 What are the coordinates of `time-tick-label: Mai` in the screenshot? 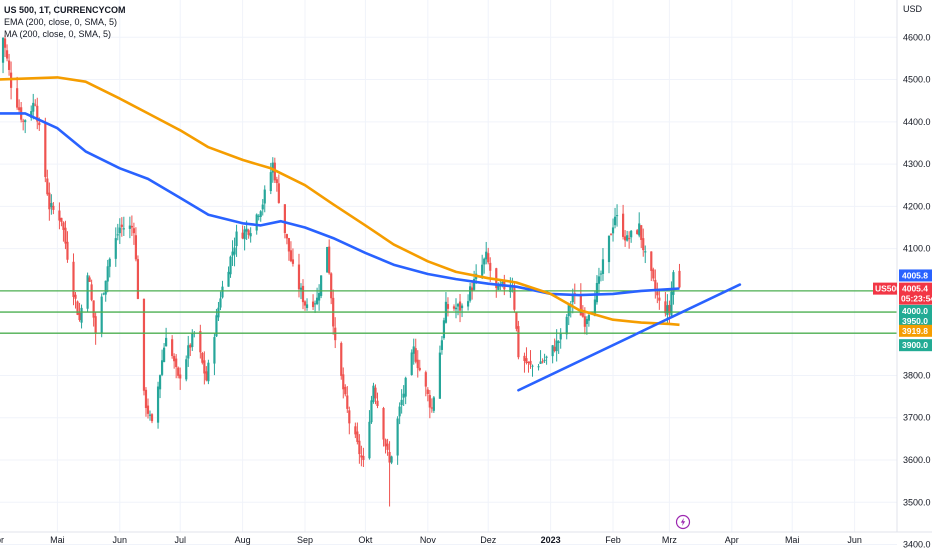 It's located at (57, 540).